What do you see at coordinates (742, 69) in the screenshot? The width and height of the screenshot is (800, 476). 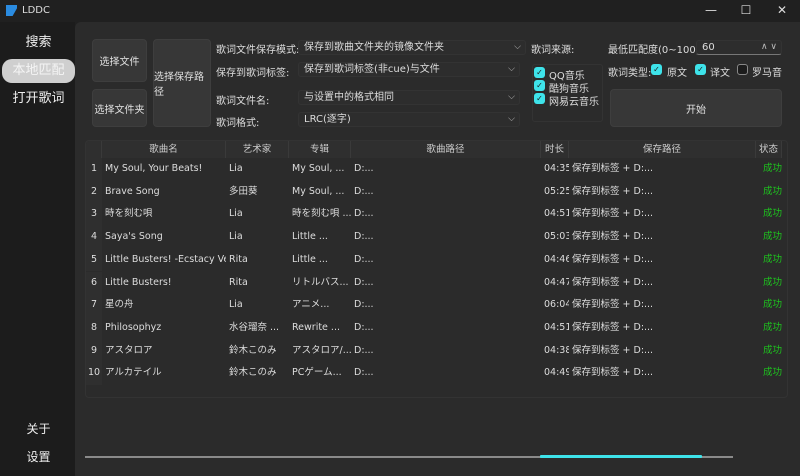 I see `checkbox-romaji` at bounding box center [742, 69].